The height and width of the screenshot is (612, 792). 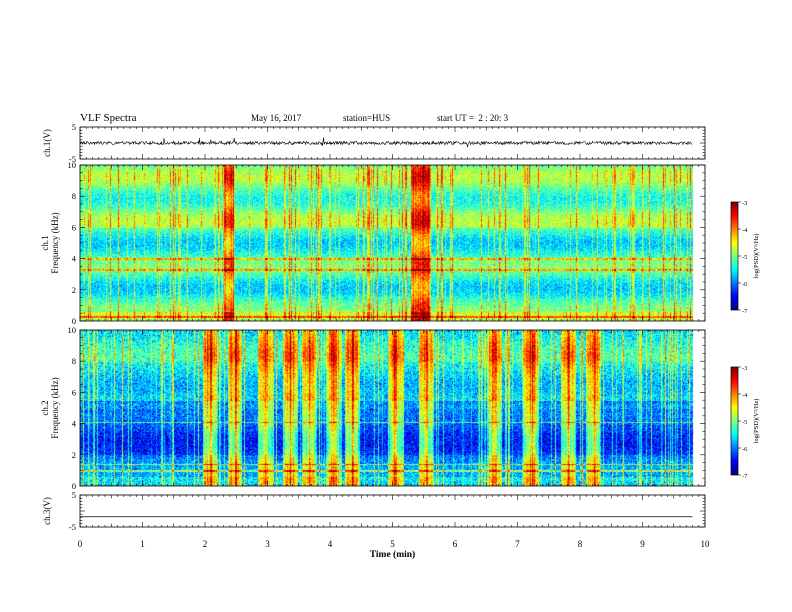 What do you see at coordinates (455, 544) in the screenshot?
I see `x-tick-label: 6` at bounding box center [455, 544].